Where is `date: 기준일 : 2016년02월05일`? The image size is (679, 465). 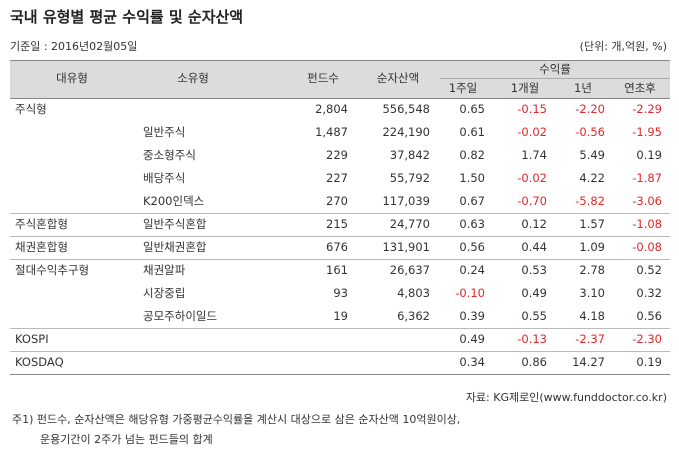
date: 기준일 : 2016년02월05일 is located at coordinates (74, 46).